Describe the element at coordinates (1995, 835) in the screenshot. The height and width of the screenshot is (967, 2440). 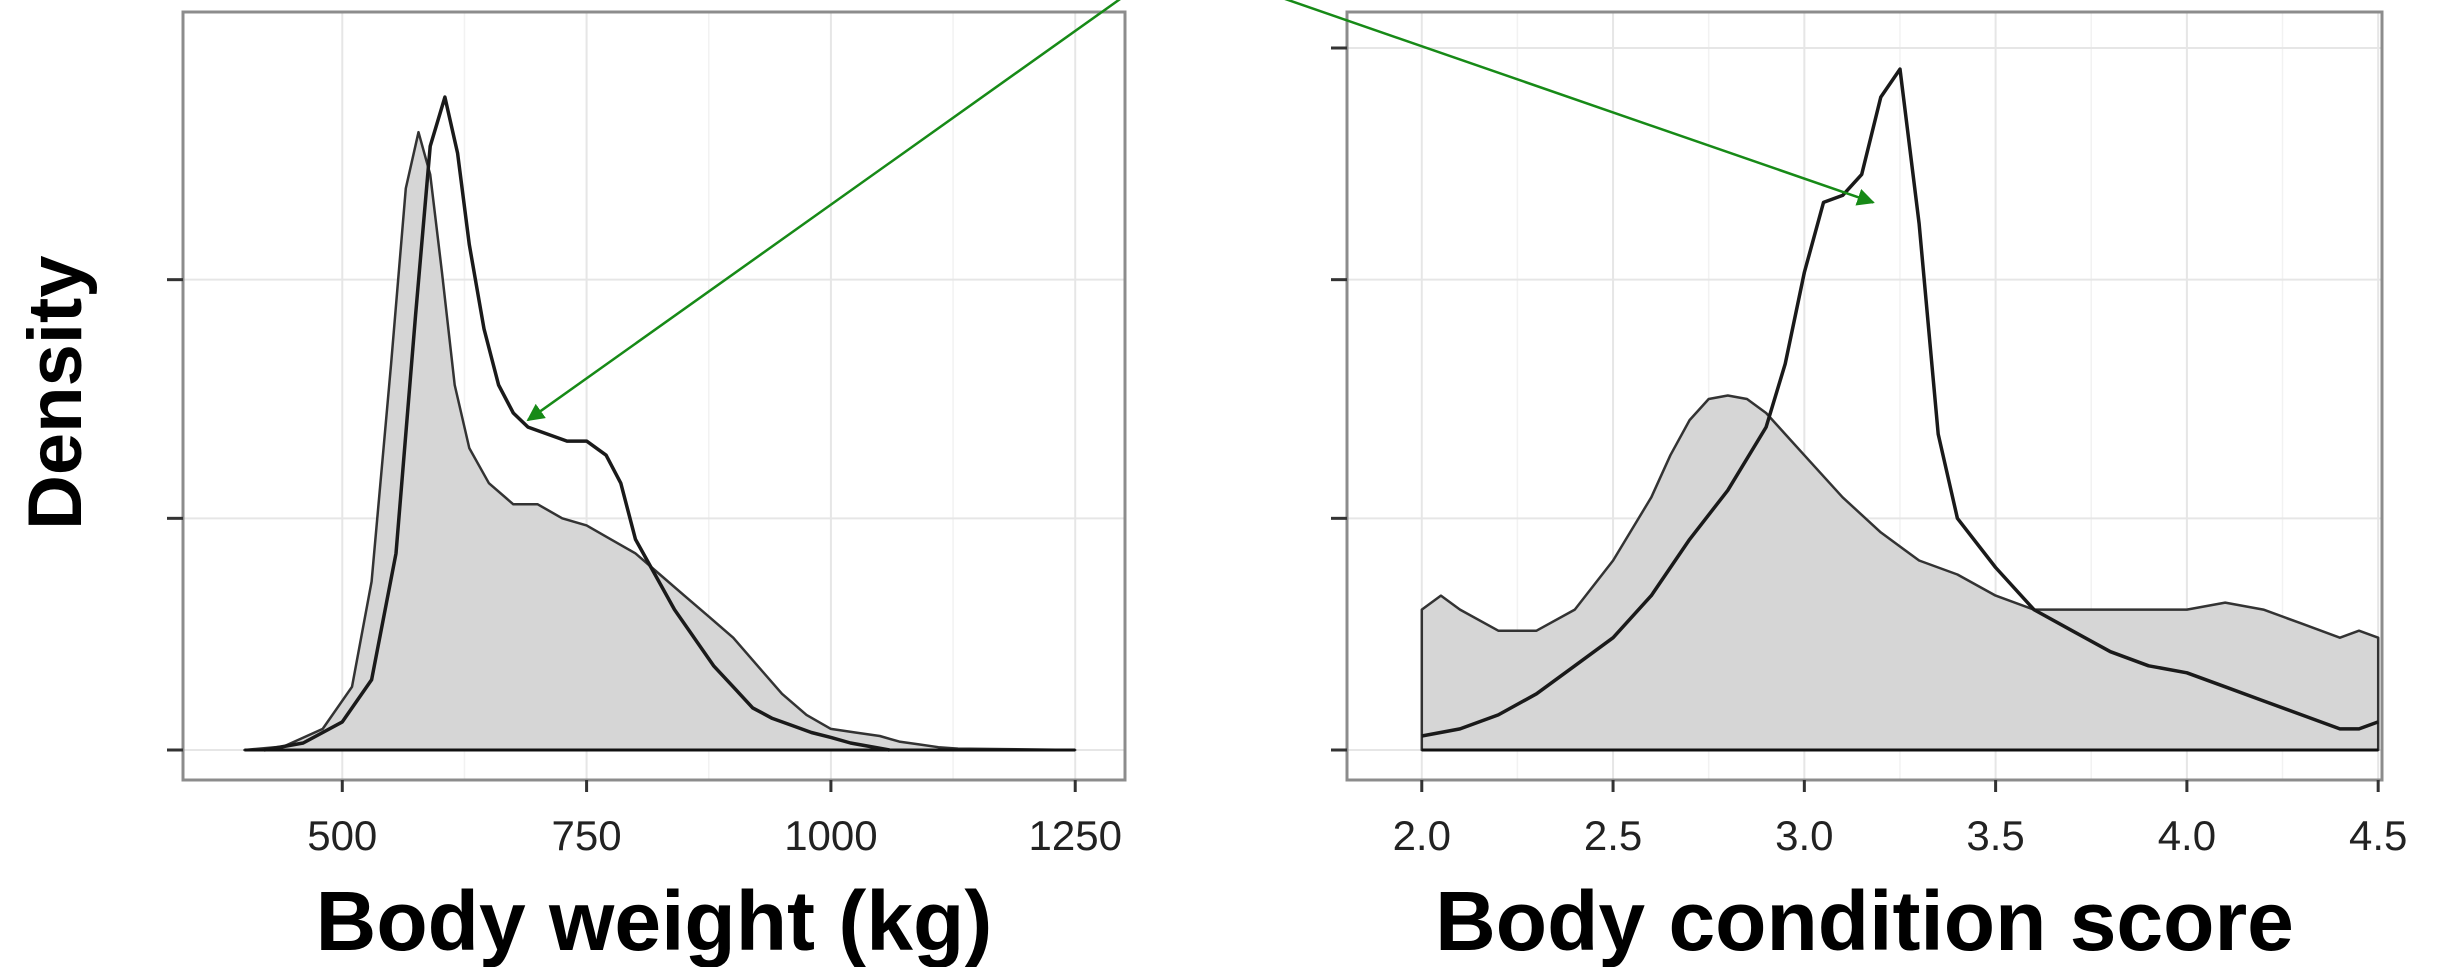
I see `x-tick-label: 3.5` at that location.